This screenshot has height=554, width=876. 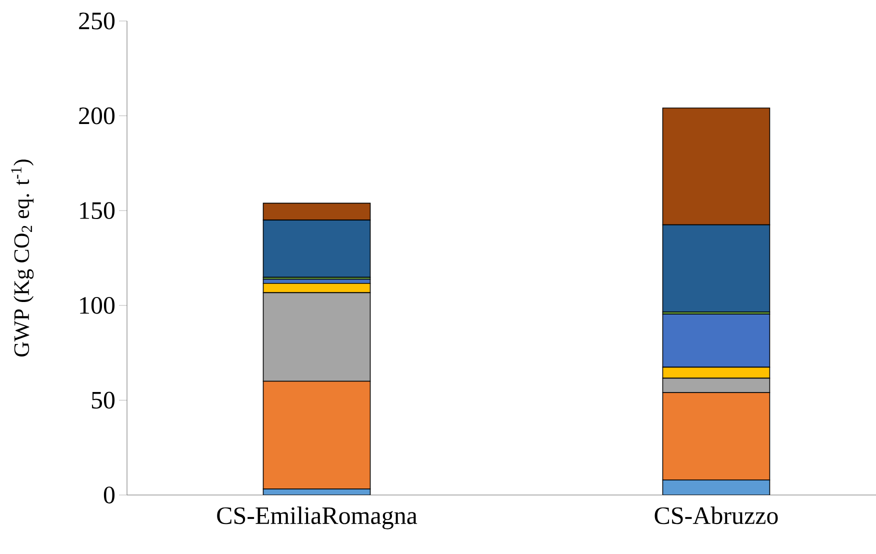 What do you see at coordinates (22, 258) in the screenshot?
I see `y-axis-title: GWP (Kg CO$_{2}$ eq. t$^{-1}$)` at bounding box center [22, 258].